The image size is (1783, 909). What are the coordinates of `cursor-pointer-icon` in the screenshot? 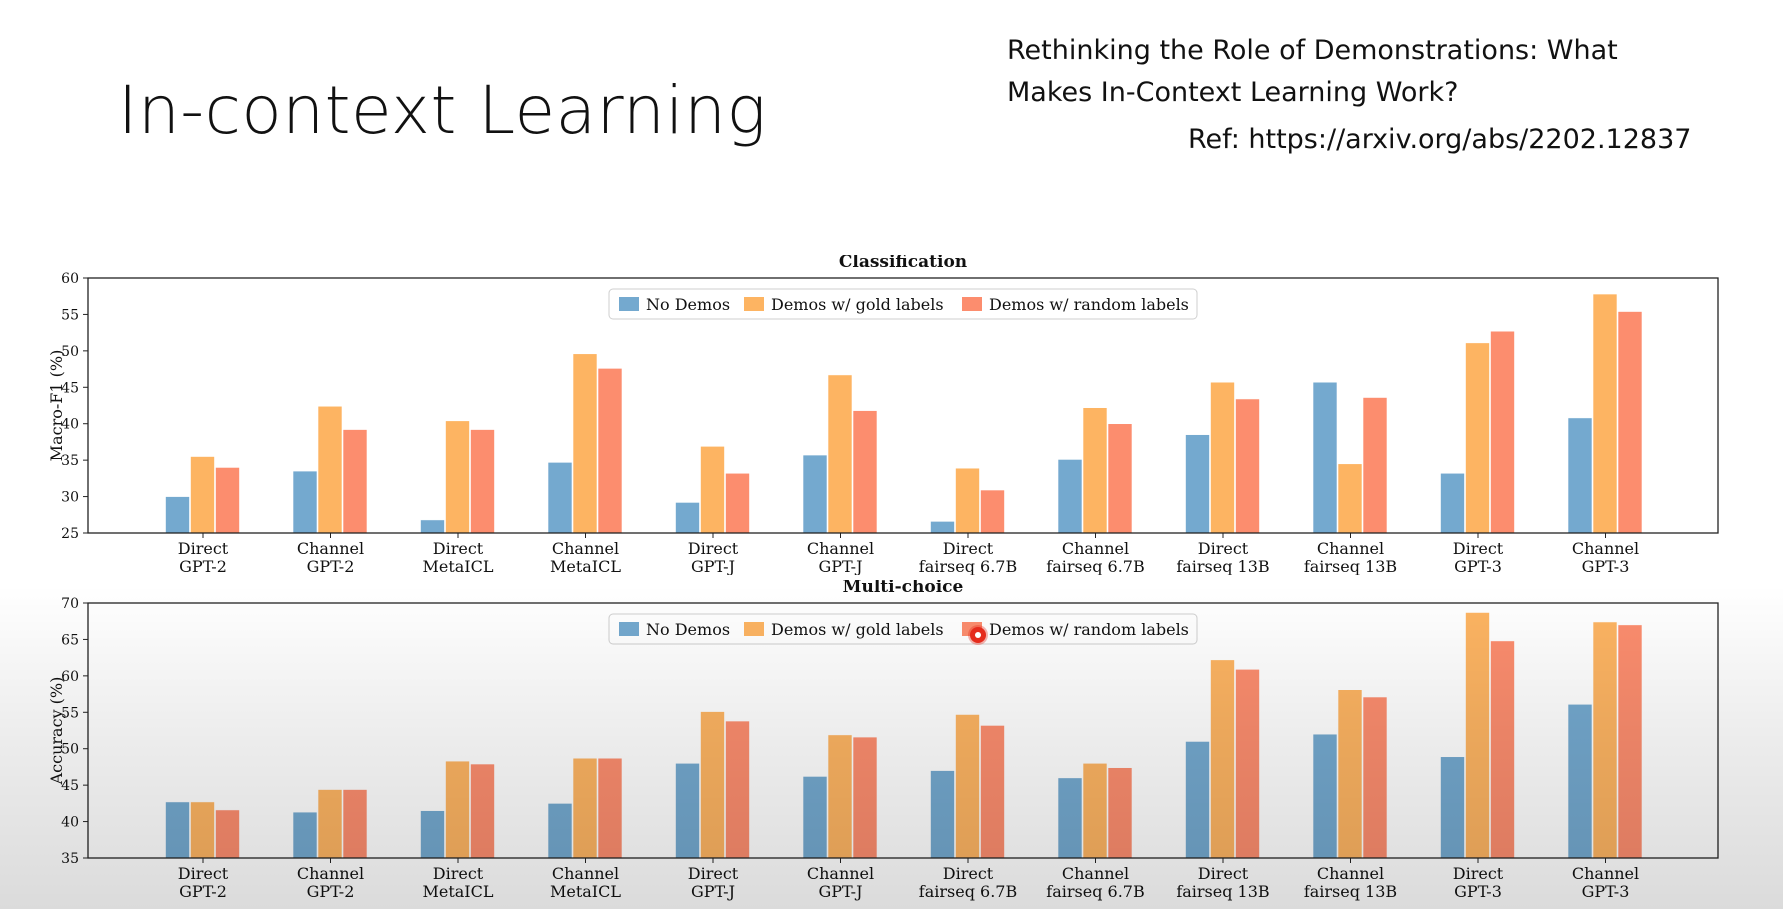 It's located at (978, 635).